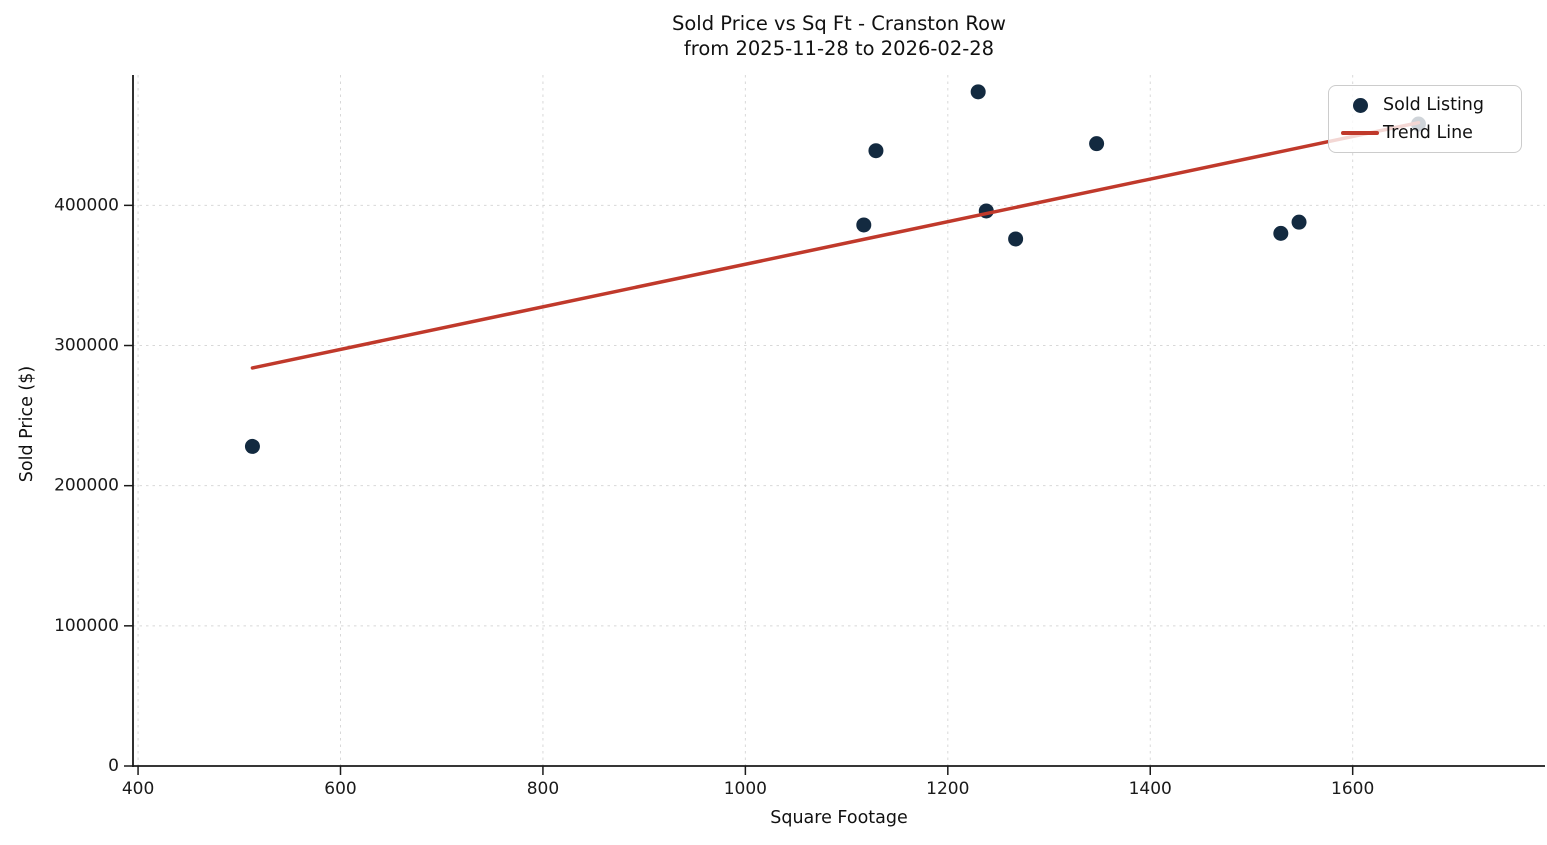 The width and height of the screenshot is (1547, 845). Describe the element at coordinates (113, 766) in the screenshot. I see `y-tick-label: 0` at that location.